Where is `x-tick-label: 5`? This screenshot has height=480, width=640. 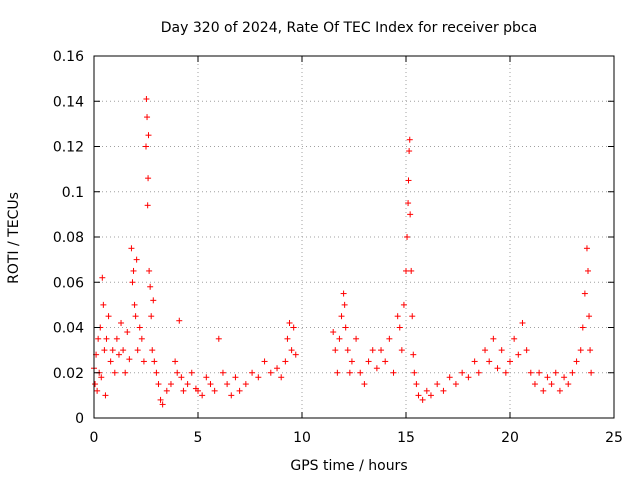 x-tick-label: 5 is located at coordinates (198, 438).